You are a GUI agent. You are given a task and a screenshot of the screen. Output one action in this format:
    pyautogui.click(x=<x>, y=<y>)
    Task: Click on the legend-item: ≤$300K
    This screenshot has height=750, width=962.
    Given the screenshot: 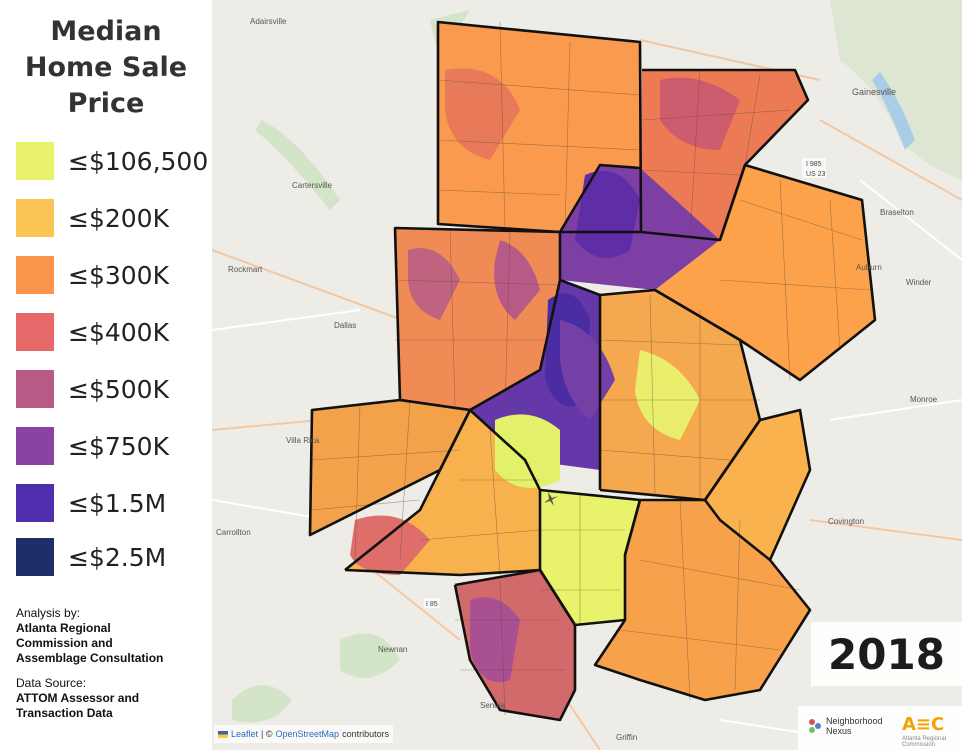 What is the action you would take?
    pyautogui.click(x=92, y=275)
    